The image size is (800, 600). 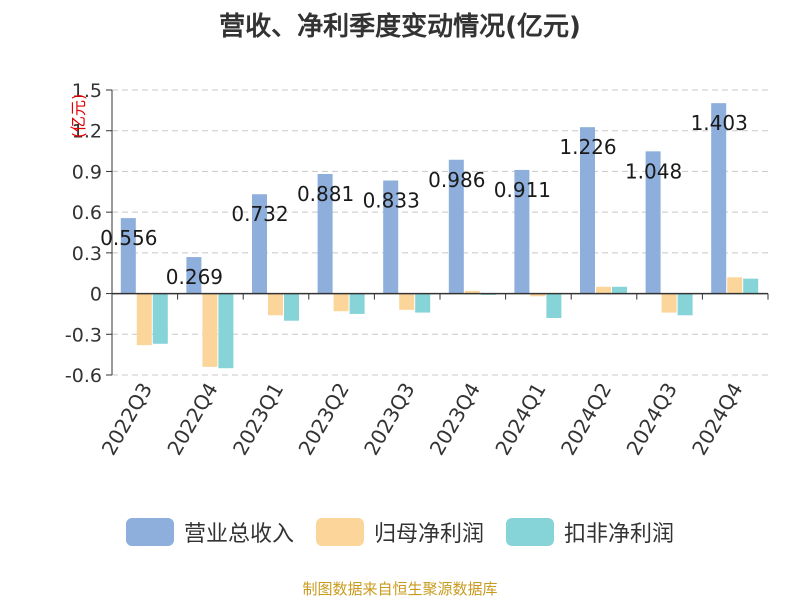 What do you see at coordinates (538, 295) in the screenshot?
I see `bar-归母净利润-2024Q1` at bounding box center [538, 295].